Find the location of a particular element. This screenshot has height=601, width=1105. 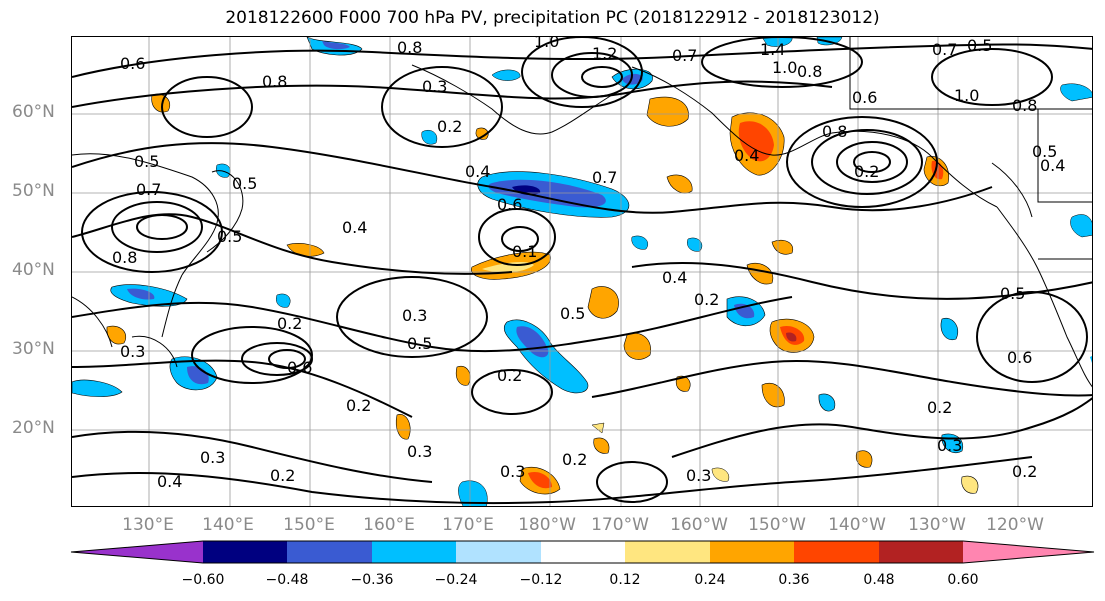

lat-label: 60°N is located at coordinates (33, 112).